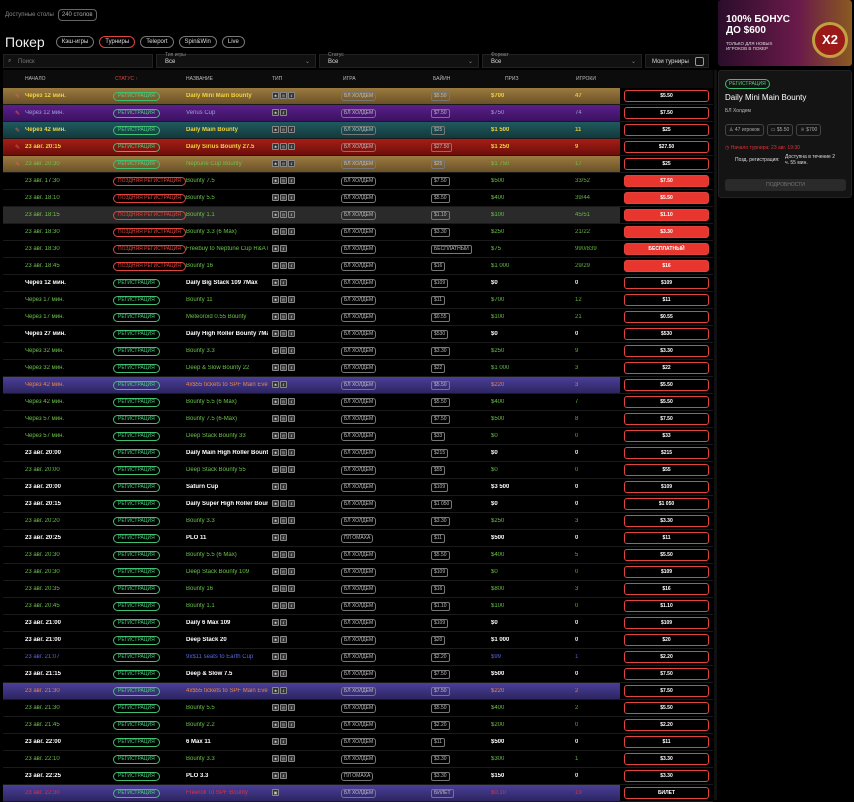  I want to click on col-type: ТИП, so click(277, 79).